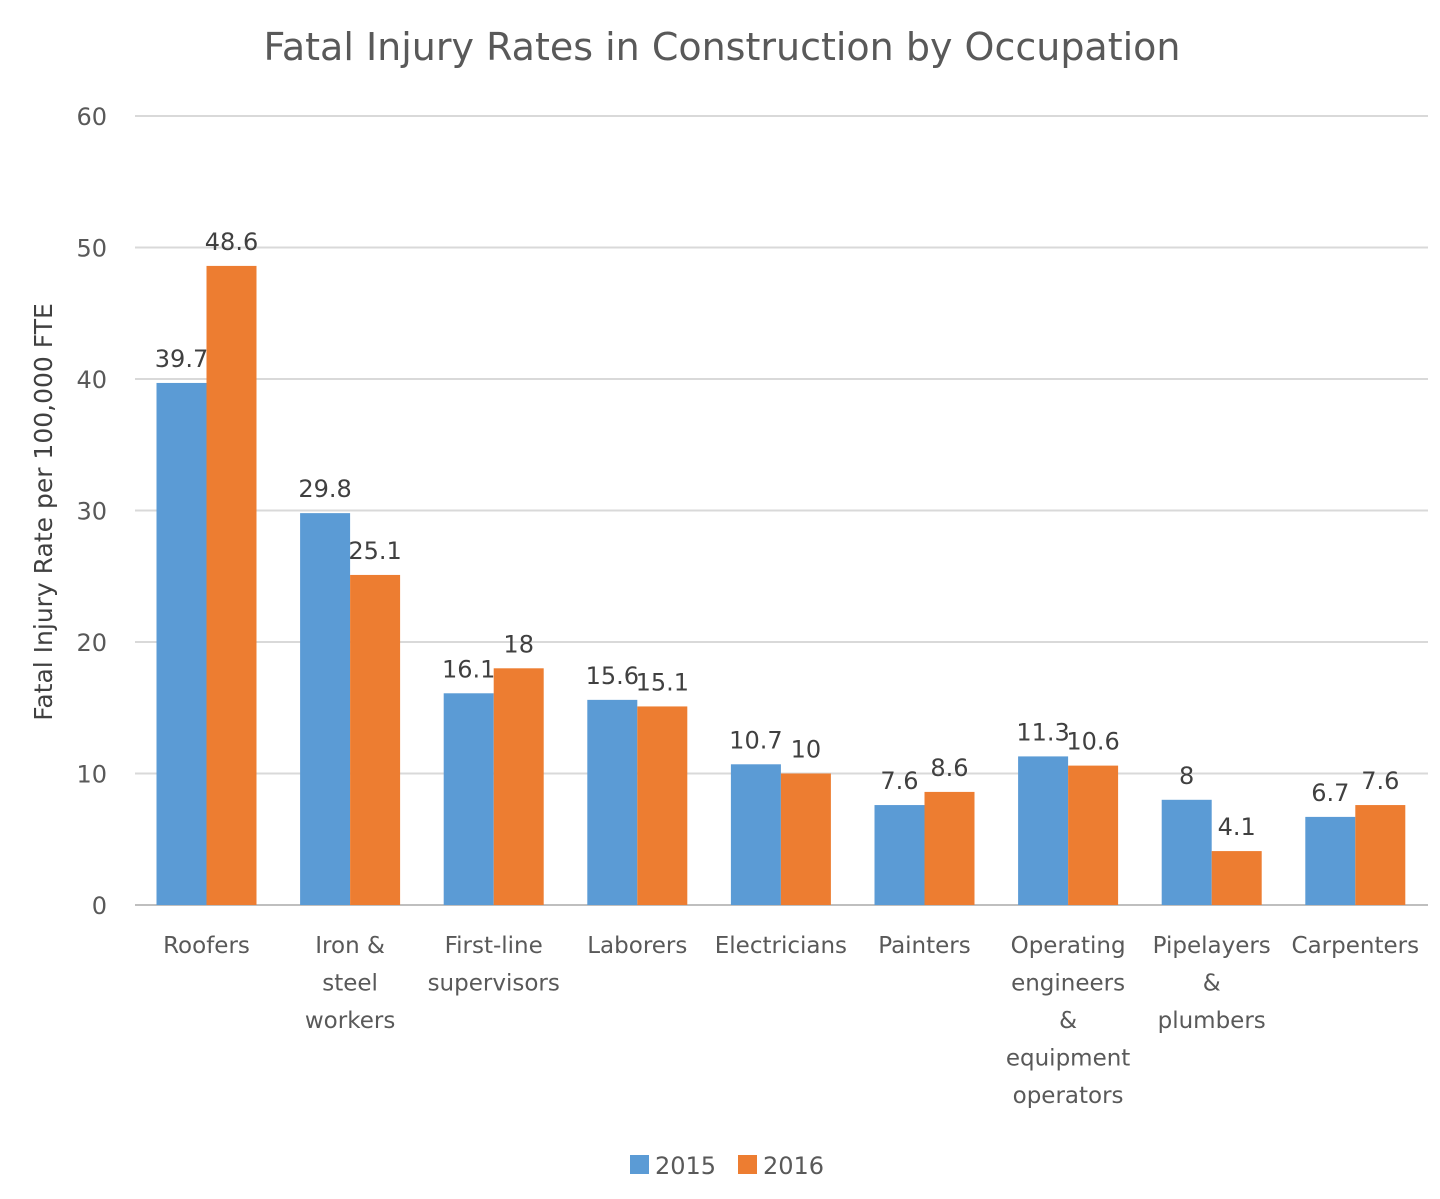 The height and width of the screenshot is (1199, 1440). I want to click on data-label-2015: 16.1, so click(468, 669).